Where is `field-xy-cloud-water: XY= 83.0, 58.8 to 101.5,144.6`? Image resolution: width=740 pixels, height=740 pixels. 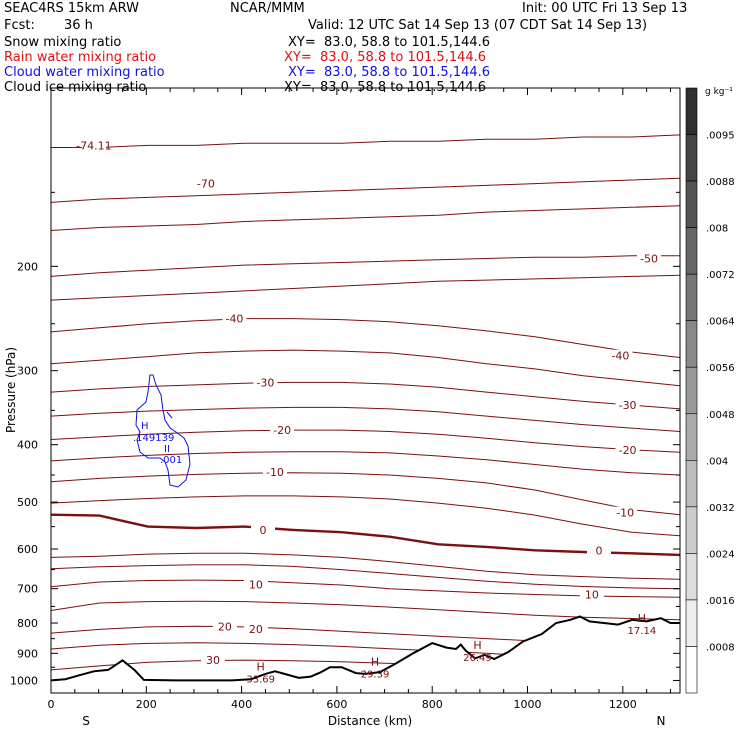 field-xy-cloud-water: XY= 83.0, 58.8 to 101.5,144.6 is located at coordinates (389, 72).